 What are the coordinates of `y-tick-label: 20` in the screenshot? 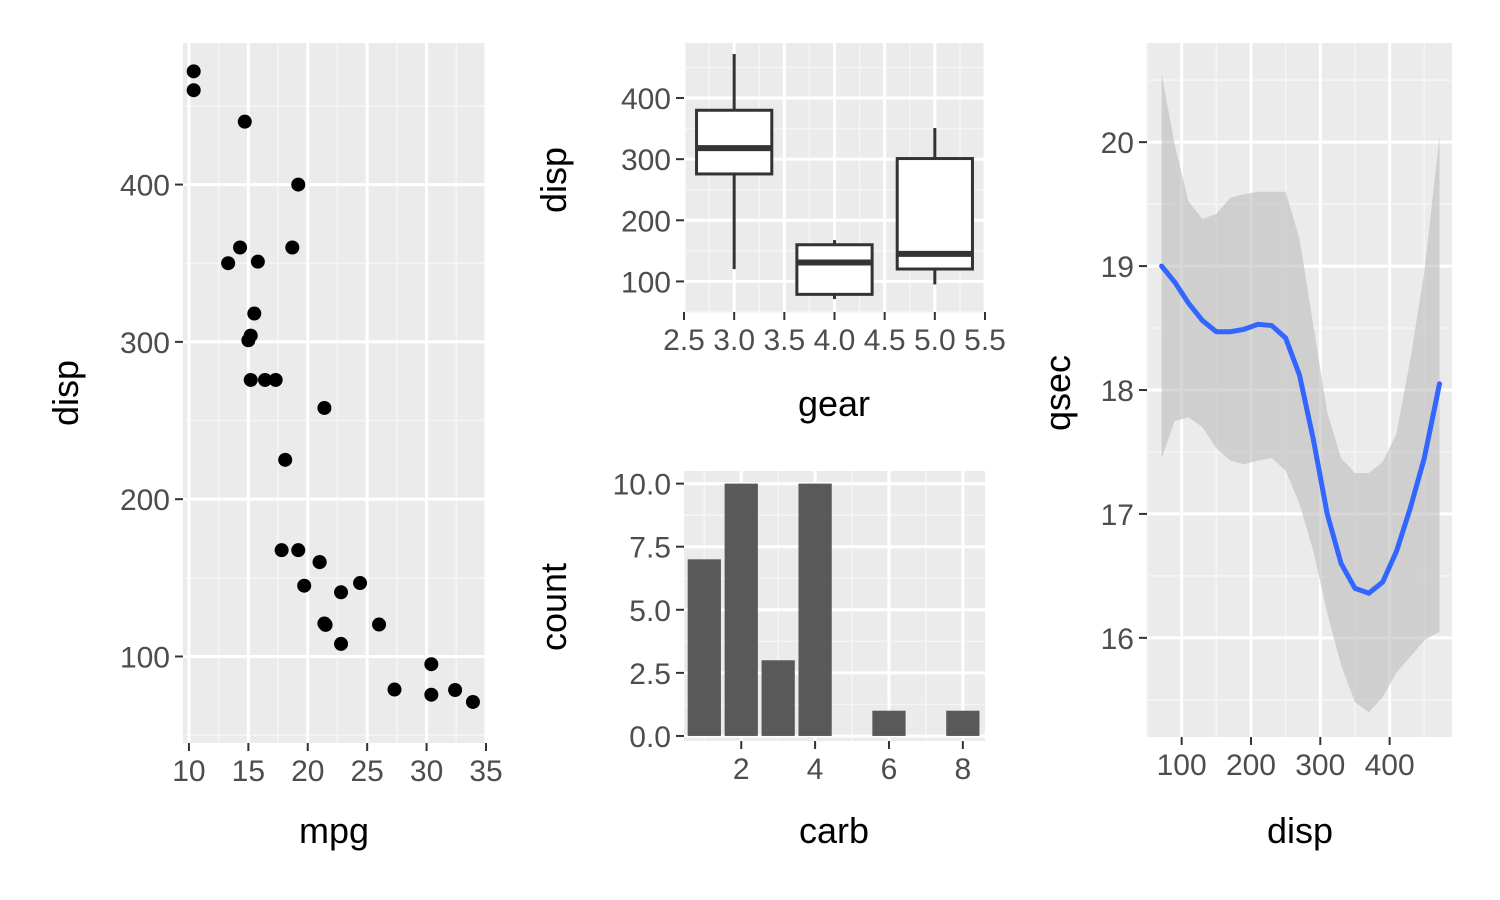 It's located at (1117, 143).